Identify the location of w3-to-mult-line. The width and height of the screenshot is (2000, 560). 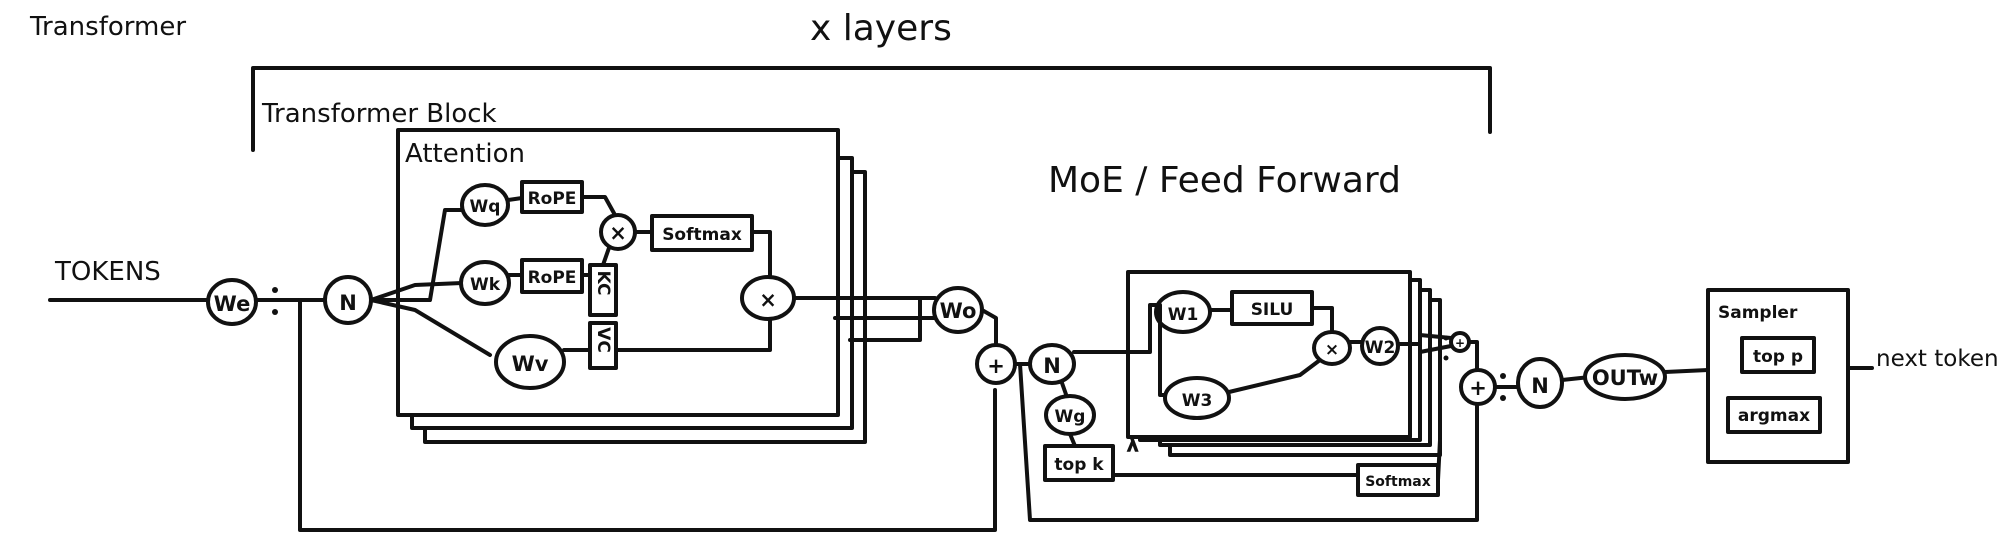
(1274, 376).